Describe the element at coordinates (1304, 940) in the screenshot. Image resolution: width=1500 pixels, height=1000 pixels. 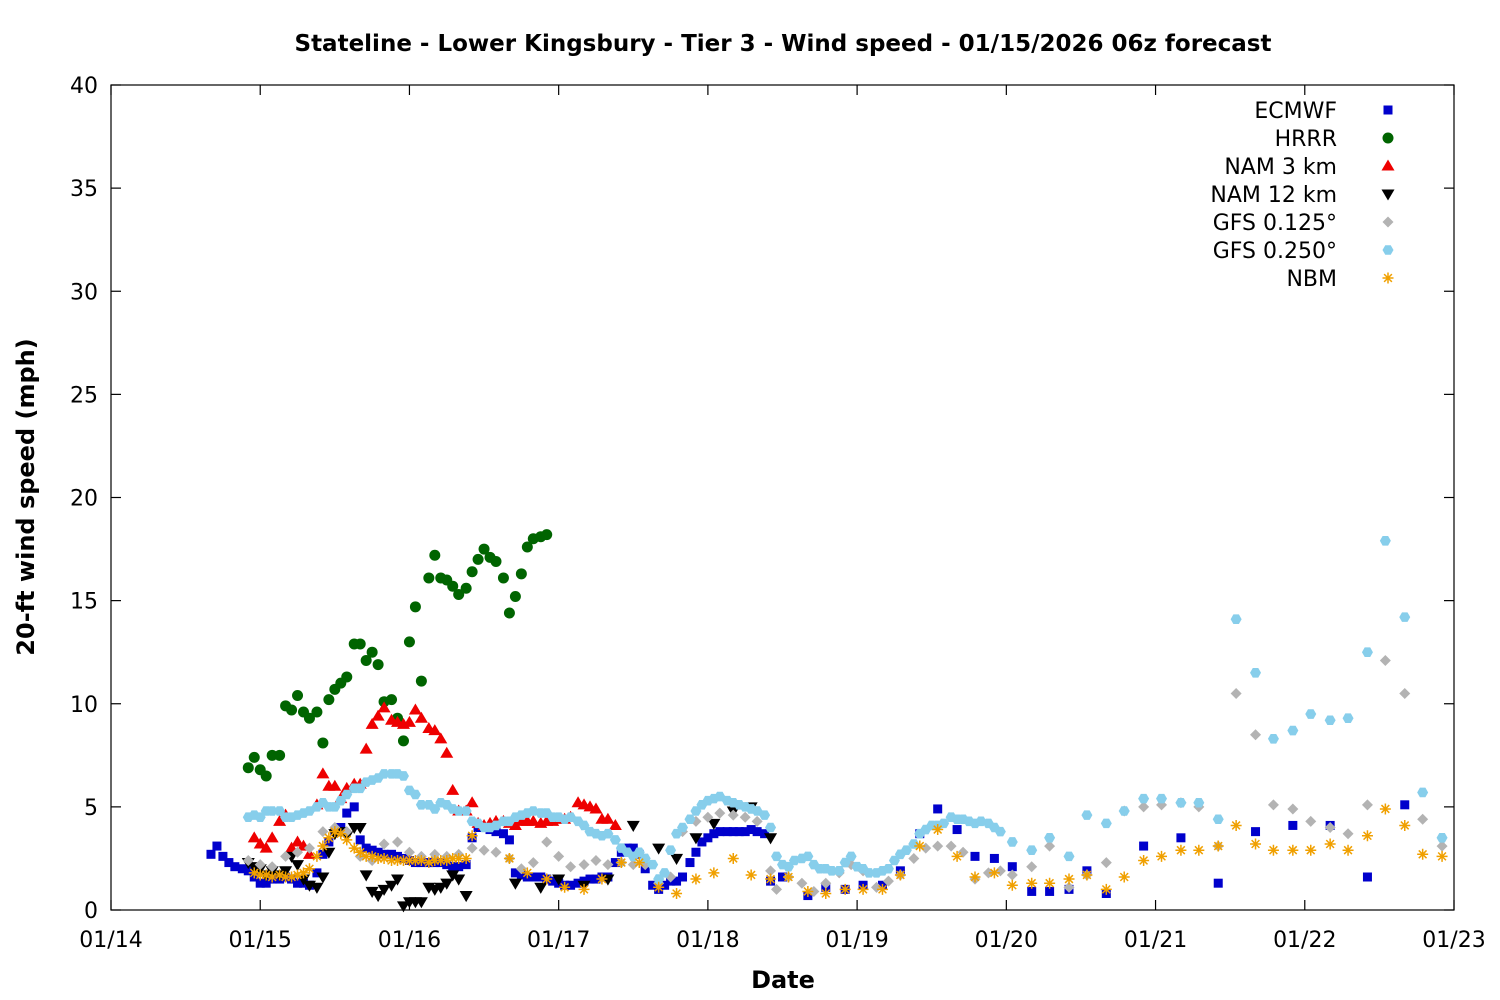
I see `x-tick-label: 01/22` at that location.